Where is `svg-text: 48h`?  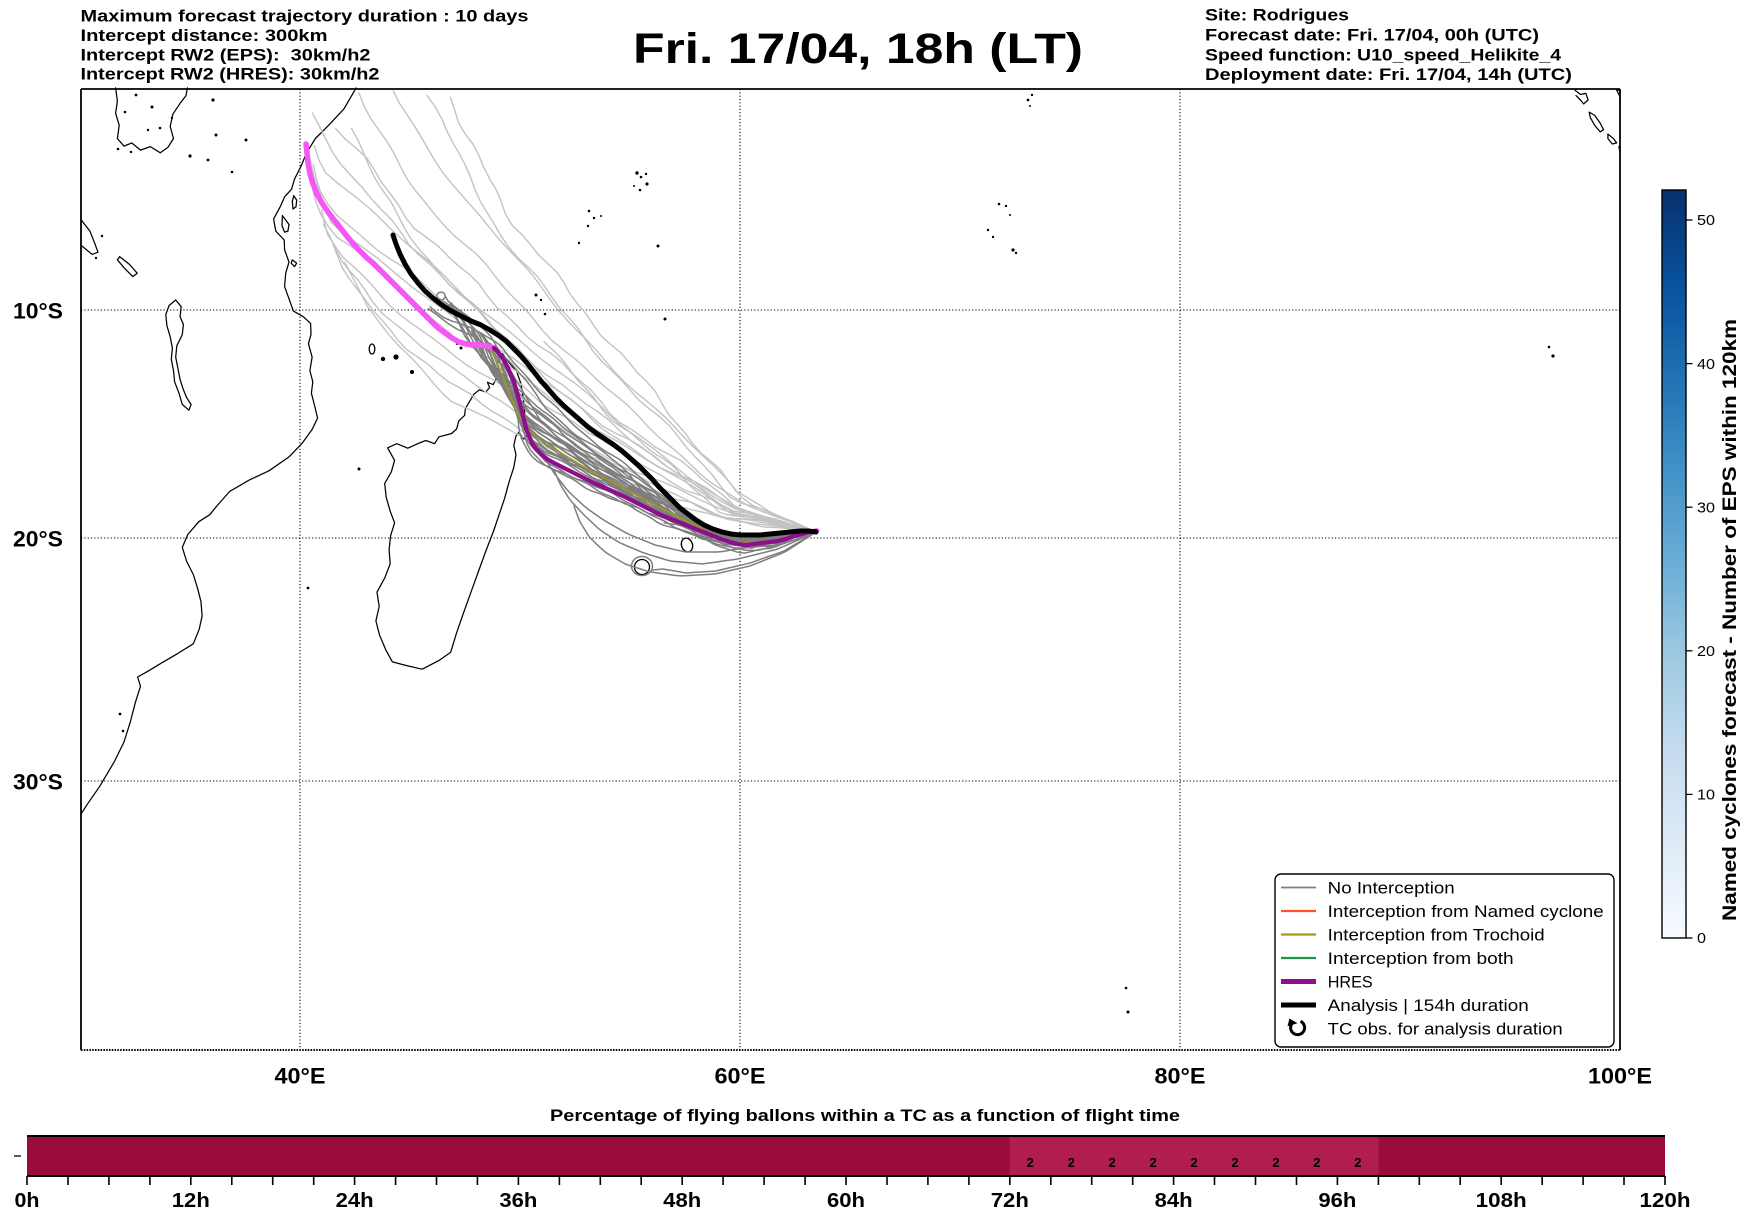 svg-text: 48h is located at coordinates (682, 1201).